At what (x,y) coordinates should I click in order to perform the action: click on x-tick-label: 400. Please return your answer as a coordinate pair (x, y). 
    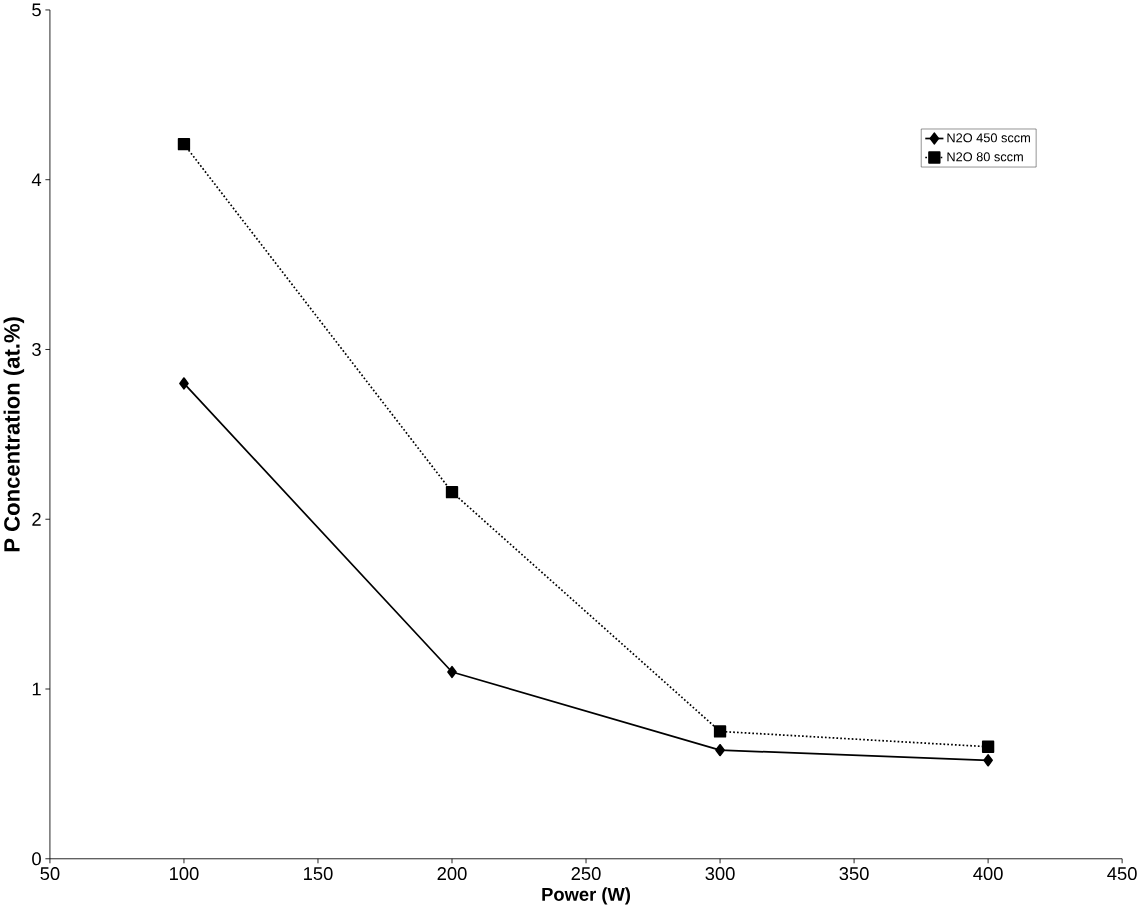
    Looking at the image, I should click on (988, 874).